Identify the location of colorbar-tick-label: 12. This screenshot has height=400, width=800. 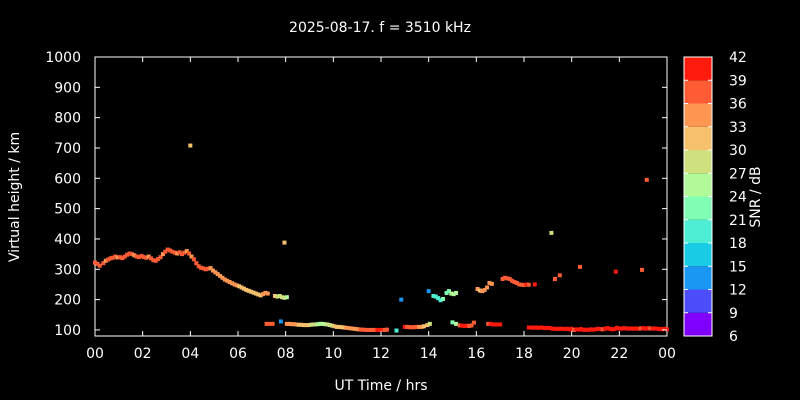
(738, 291).